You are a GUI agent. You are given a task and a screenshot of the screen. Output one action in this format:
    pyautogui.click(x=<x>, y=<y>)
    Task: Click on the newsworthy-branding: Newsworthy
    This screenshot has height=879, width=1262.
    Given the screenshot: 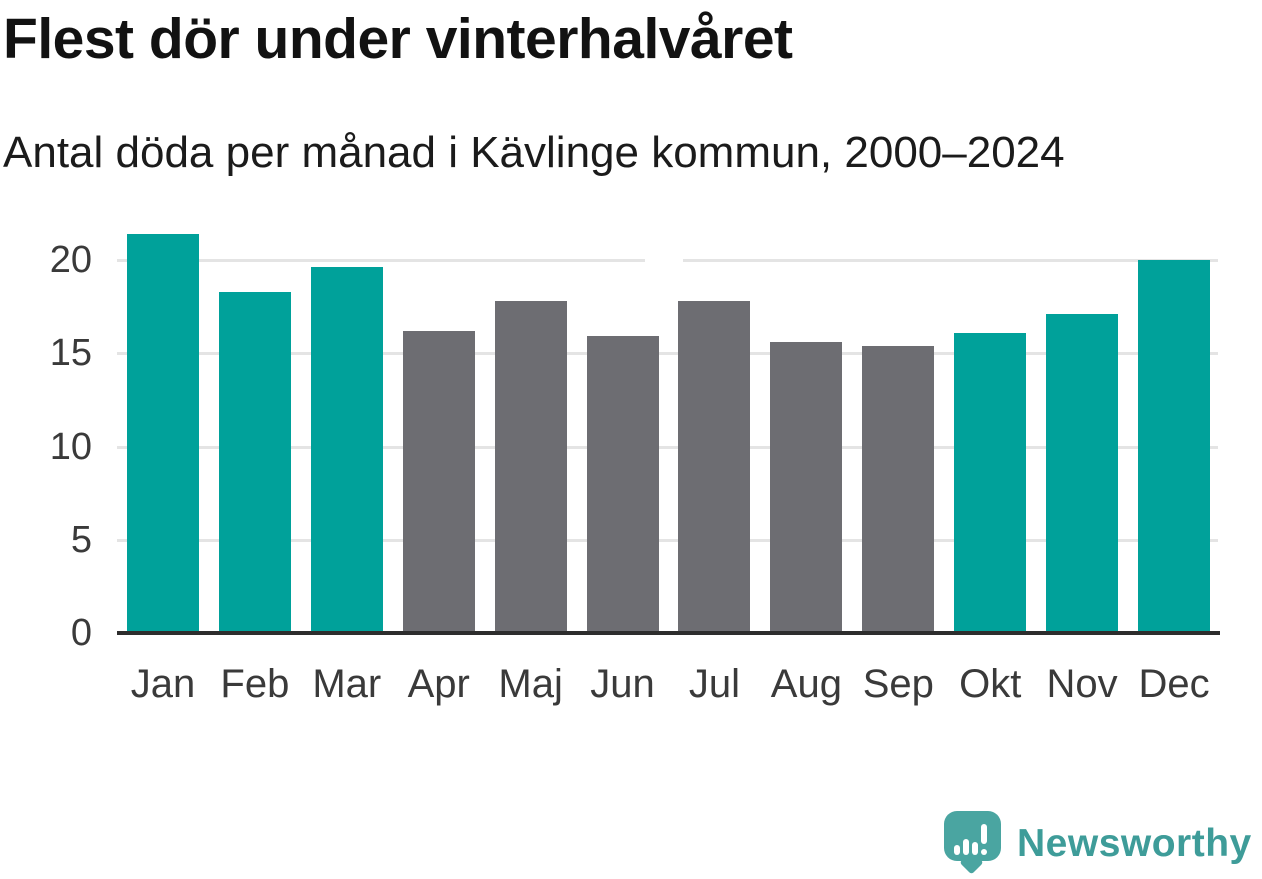 What is the action you would take?
    pyautogui.click(x=1098, y=844)
    